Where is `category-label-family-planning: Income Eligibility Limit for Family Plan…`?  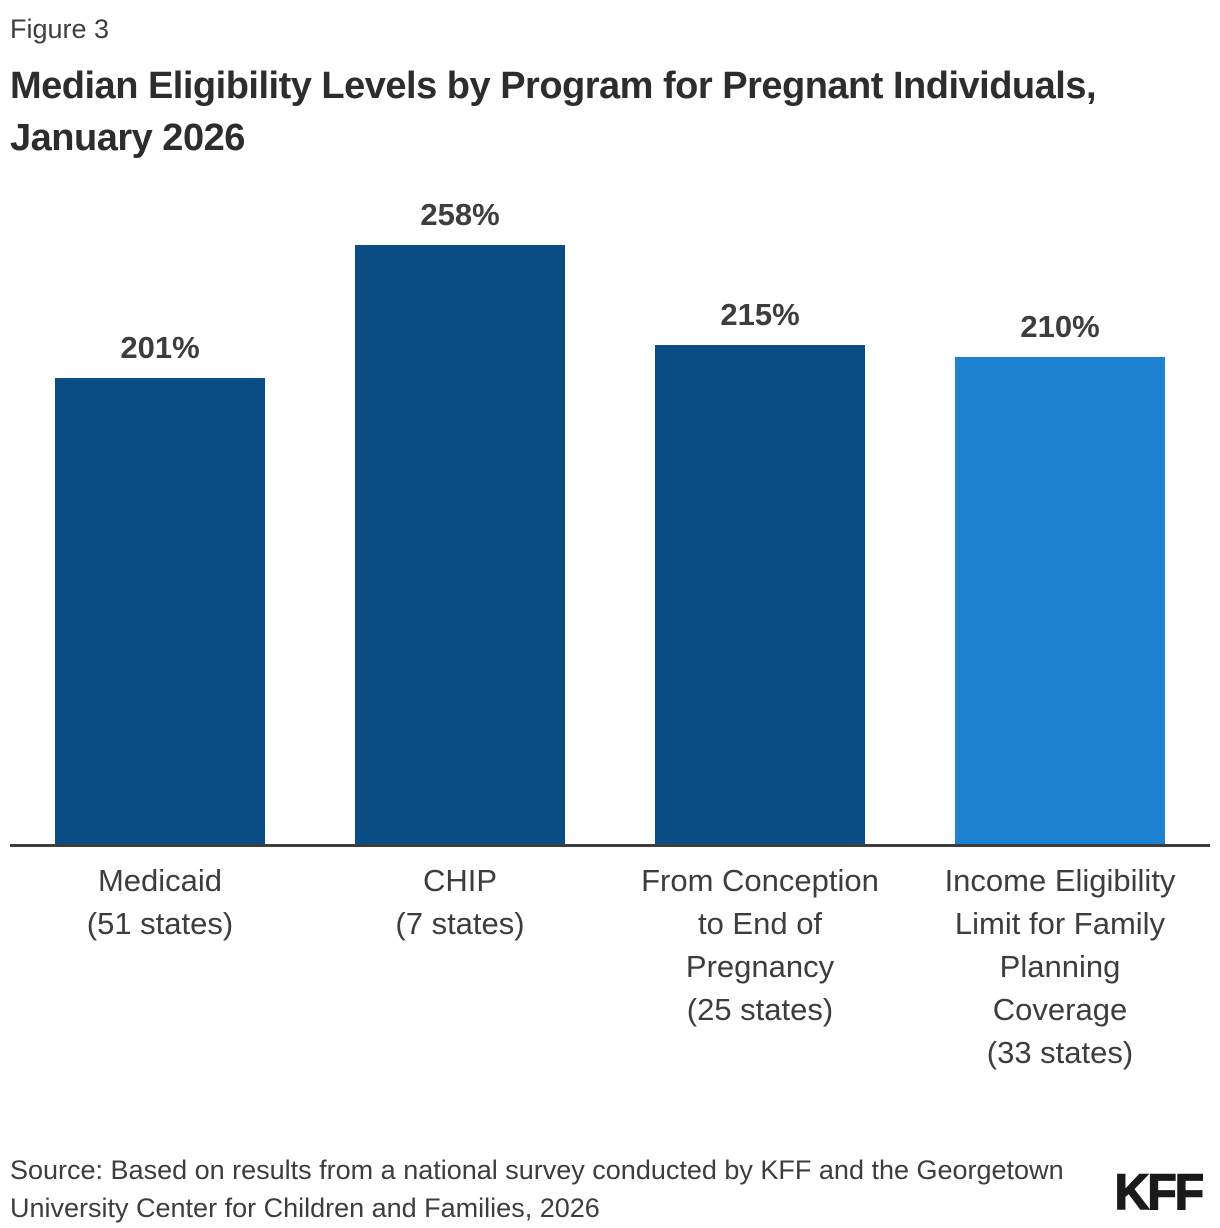 category-label-family-planning: Income Eligibility Limit for Family Plan… is located at coordinates (1060, 966).